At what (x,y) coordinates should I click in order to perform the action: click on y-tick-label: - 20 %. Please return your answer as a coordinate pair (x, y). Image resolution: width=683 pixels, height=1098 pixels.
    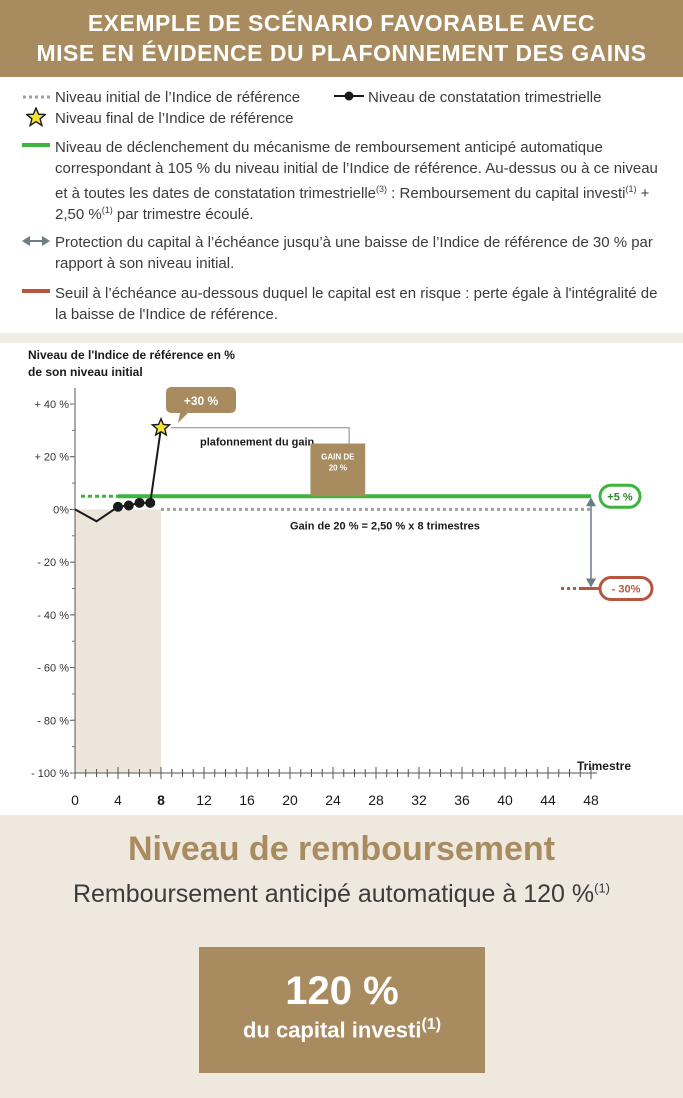
    Looking at the image, I should click on (53, 563).